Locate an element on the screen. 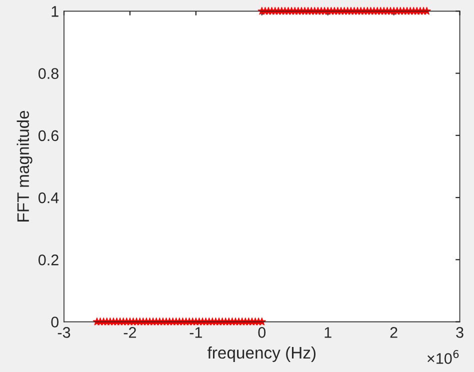 The image size is (474, 372). y-tick-label: 0.4 is located at coordinates (48, 198).